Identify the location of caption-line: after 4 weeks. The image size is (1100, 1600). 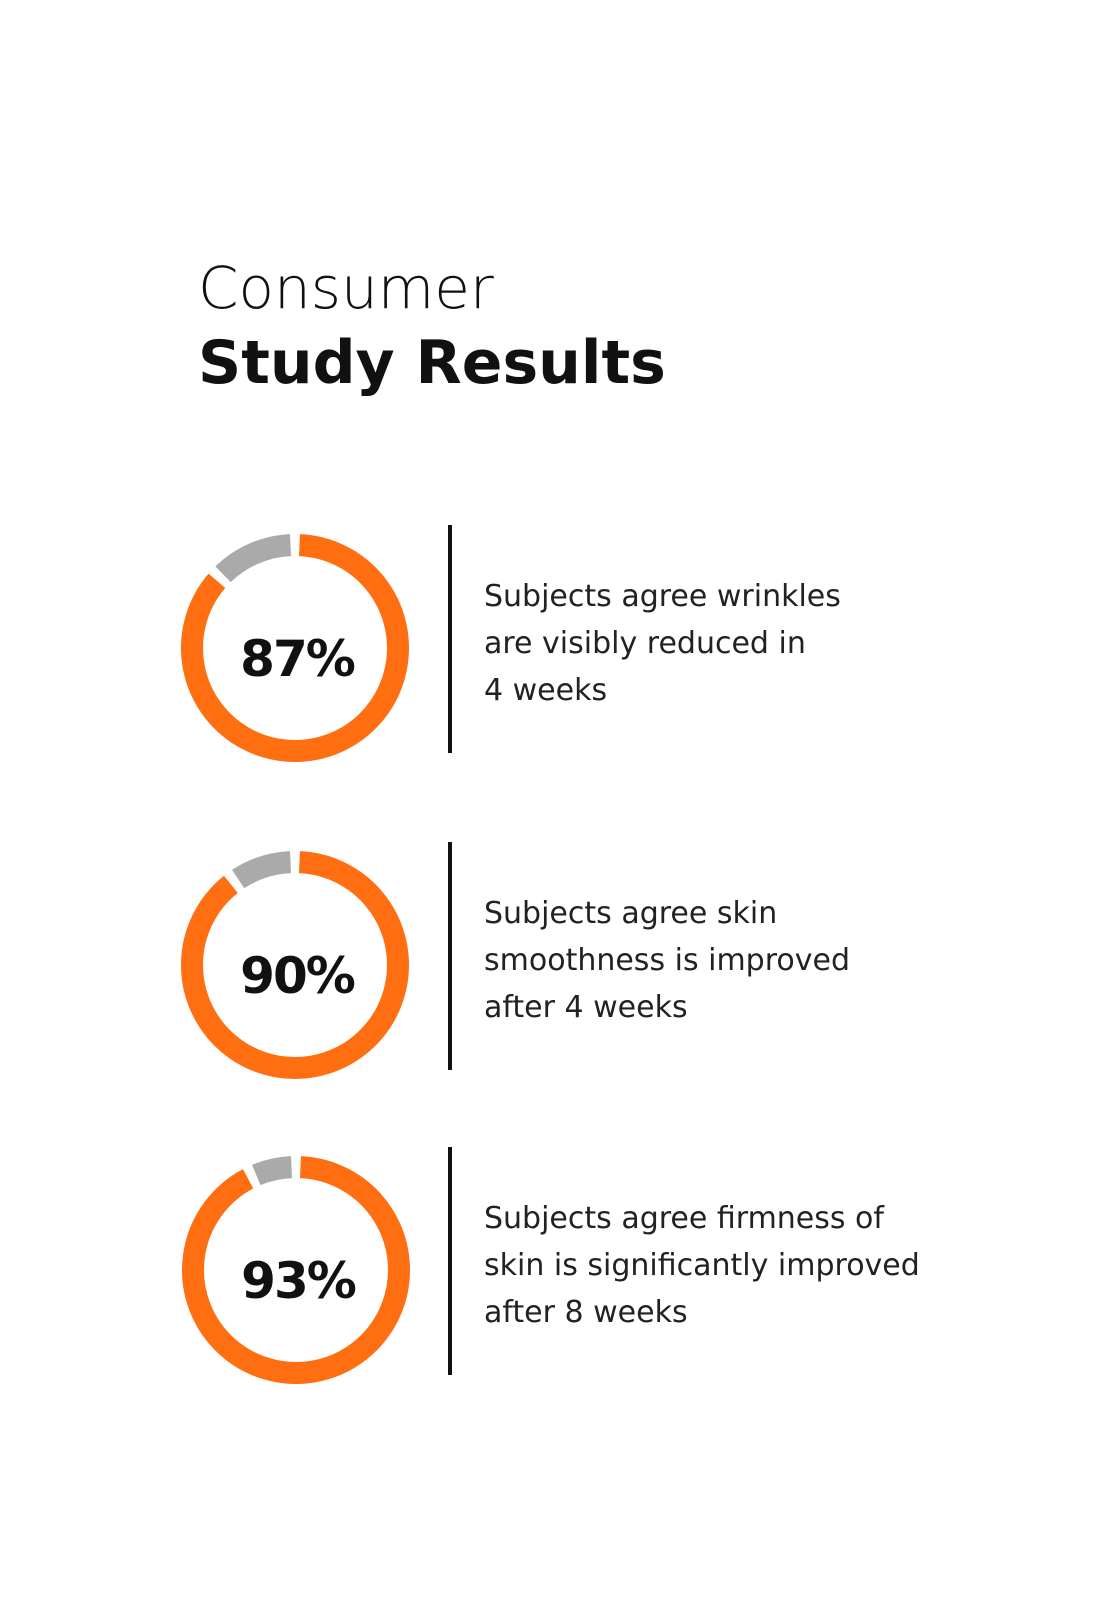
(586, 1007).